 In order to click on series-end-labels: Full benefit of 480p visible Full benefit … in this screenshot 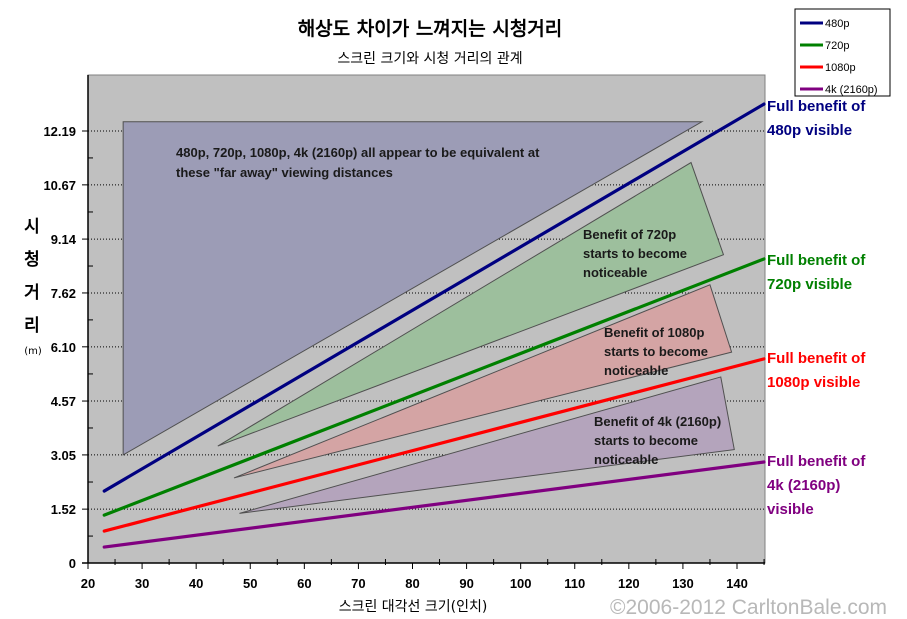, I will do `click(816, 308)`.